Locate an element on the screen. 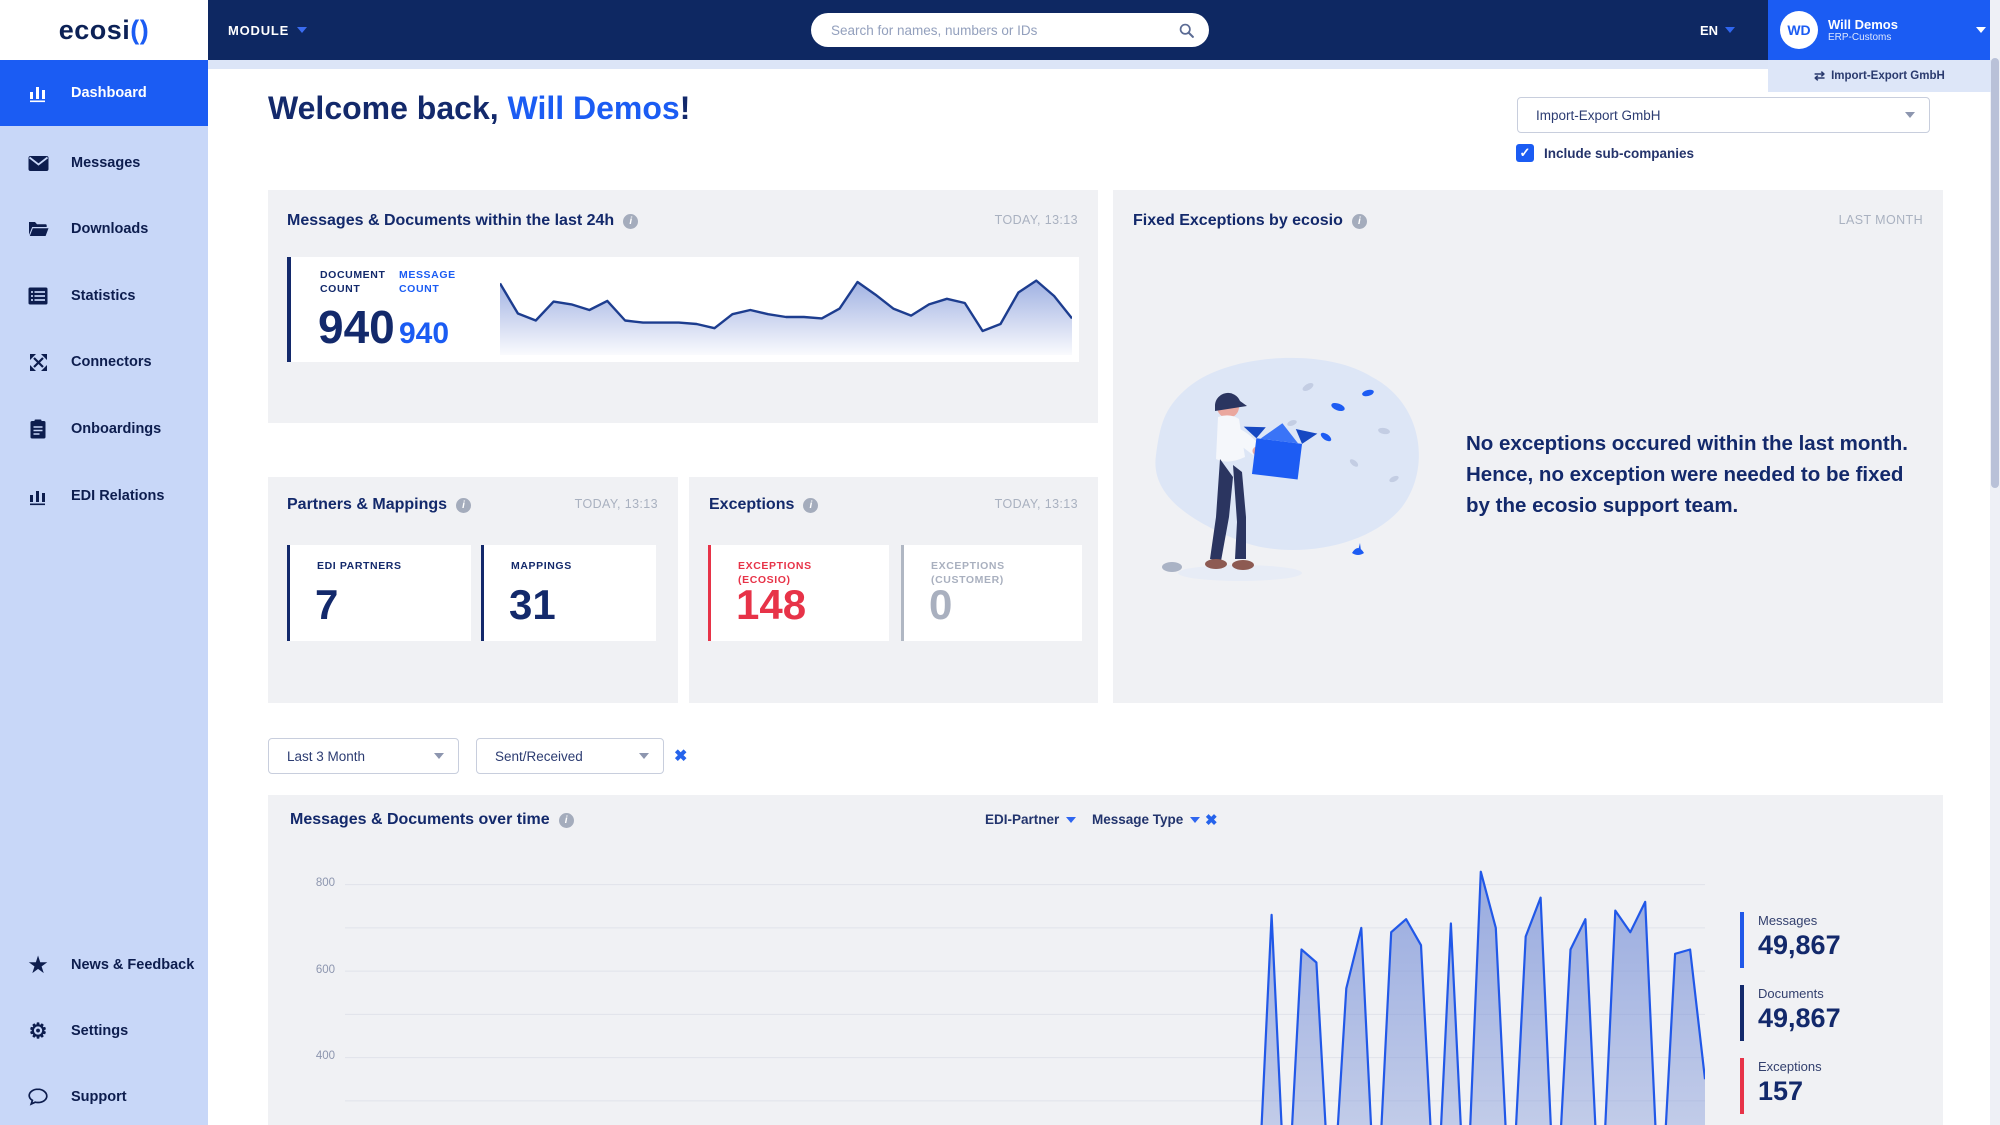 The height and width of the screenshot is (1125, 2000). messages-24h-panel: DOCUMENT COUNT MESSAGE COUNT 940 940 is located at coordinates (683, 309).